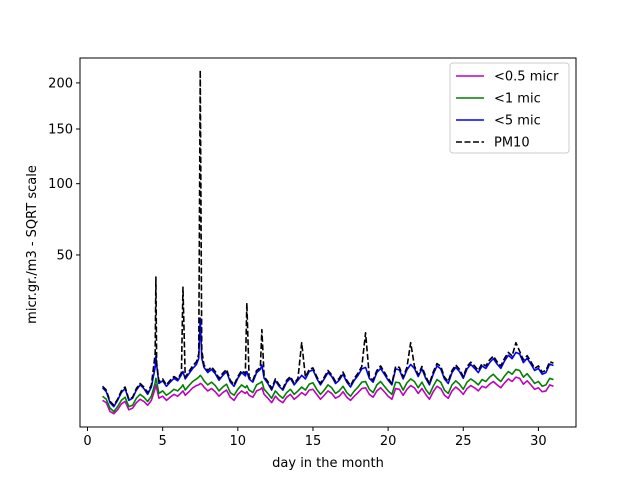  What do you see at coordinates (517, 99) in the screenshot?
I see `legend-label-1: <1 mic` at bounding box center [517, 99].